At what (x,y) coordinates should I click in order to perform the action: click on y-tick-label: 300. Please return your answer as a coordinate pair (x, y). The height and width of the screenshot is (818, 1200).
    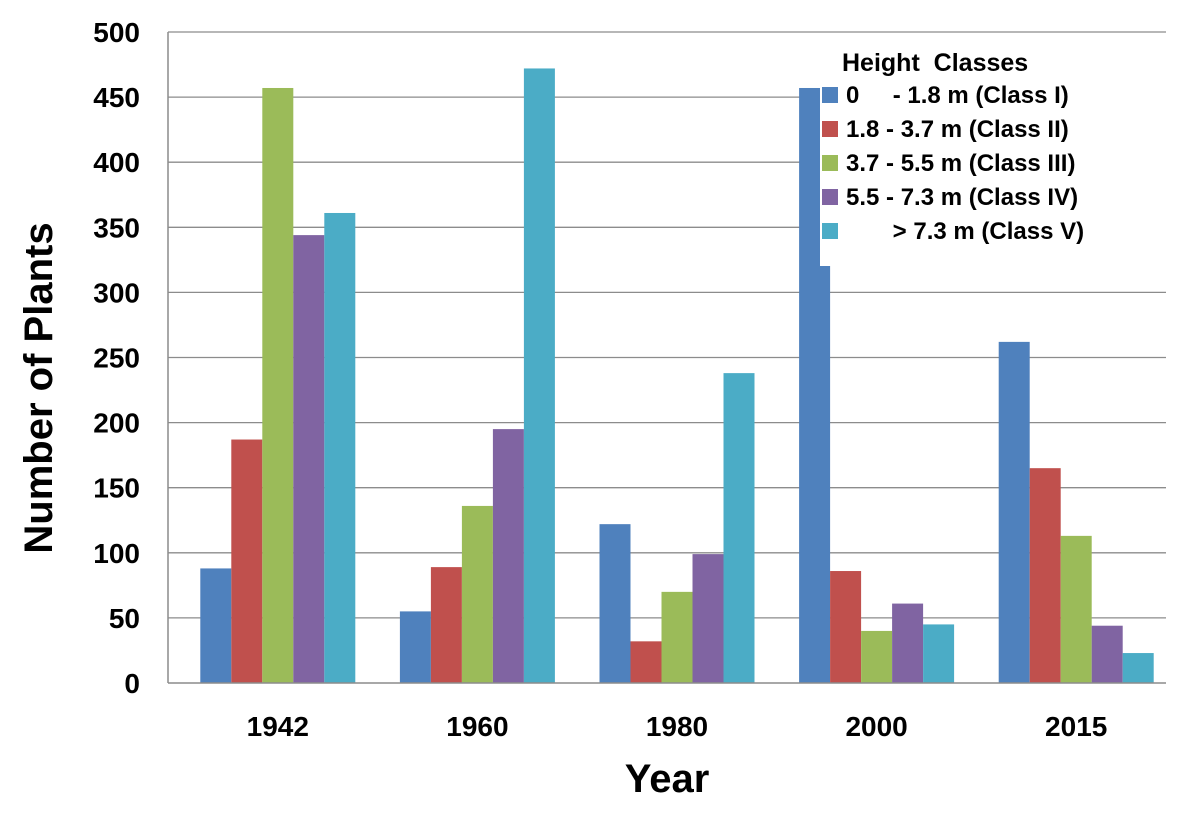
    Looking at the image, I should click on (116, 292).